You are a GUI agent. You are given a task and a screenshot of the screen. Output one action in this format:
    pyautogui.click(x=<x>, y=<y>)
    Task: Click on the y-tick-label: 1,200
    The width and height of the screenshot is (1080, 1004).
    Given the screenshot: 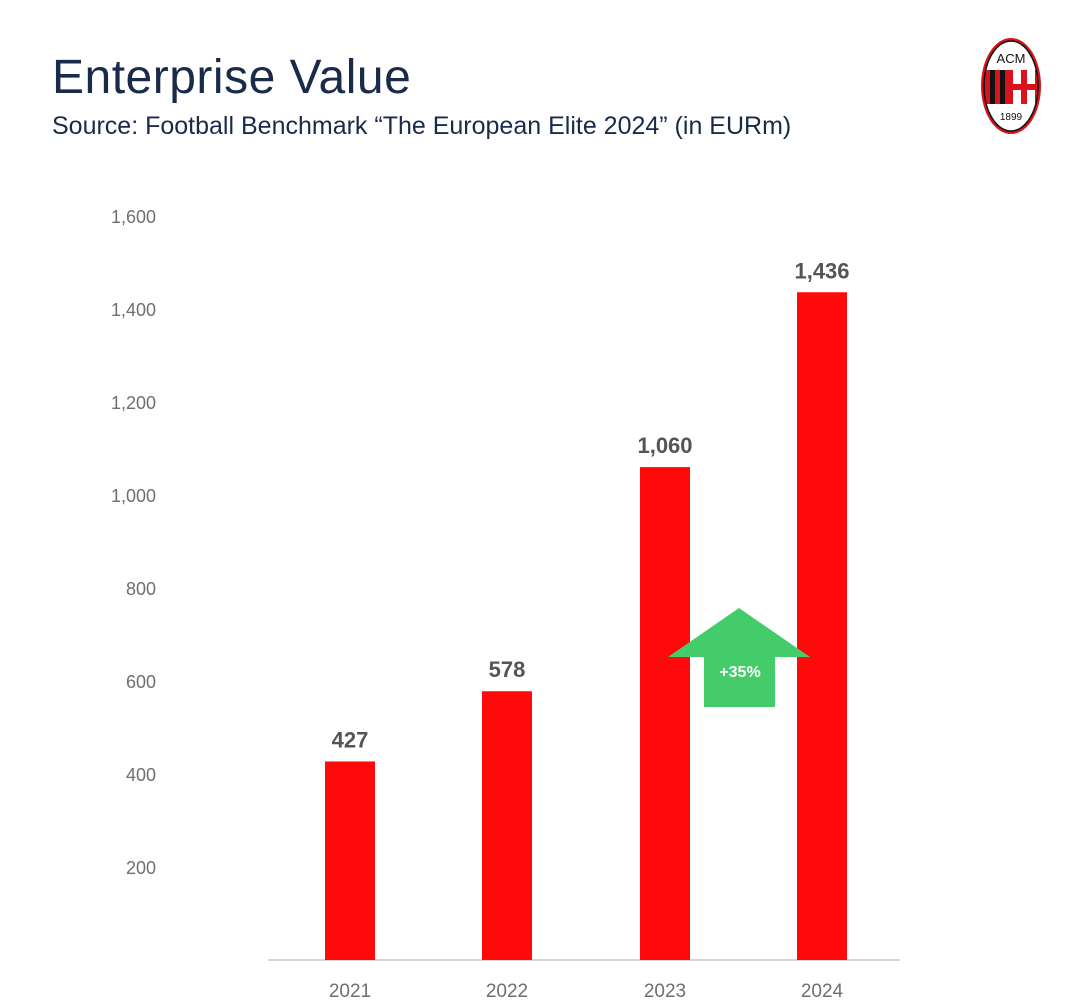 What is the action you would take?
    pyautogui.click(x=133, y=403)
    